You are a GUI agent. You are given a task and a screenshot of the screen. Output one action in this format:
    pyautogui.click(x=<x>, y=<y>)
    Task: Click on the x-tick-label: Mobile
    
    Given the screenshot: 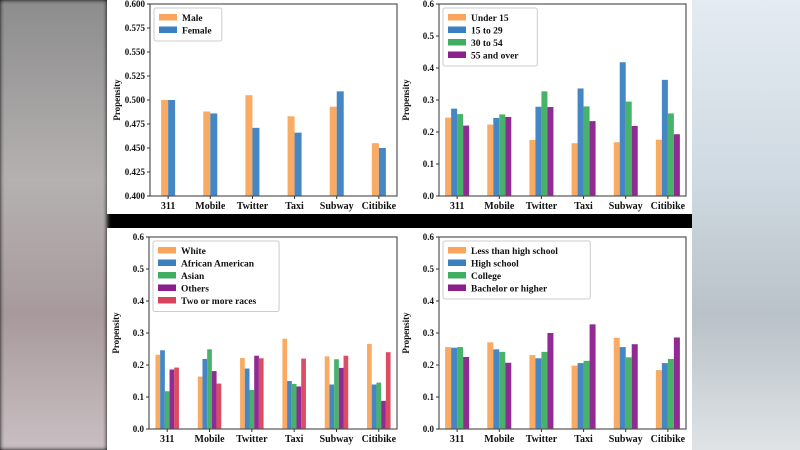 What is the action you would take?
    pyautogui.click(x=210, y=206)
    